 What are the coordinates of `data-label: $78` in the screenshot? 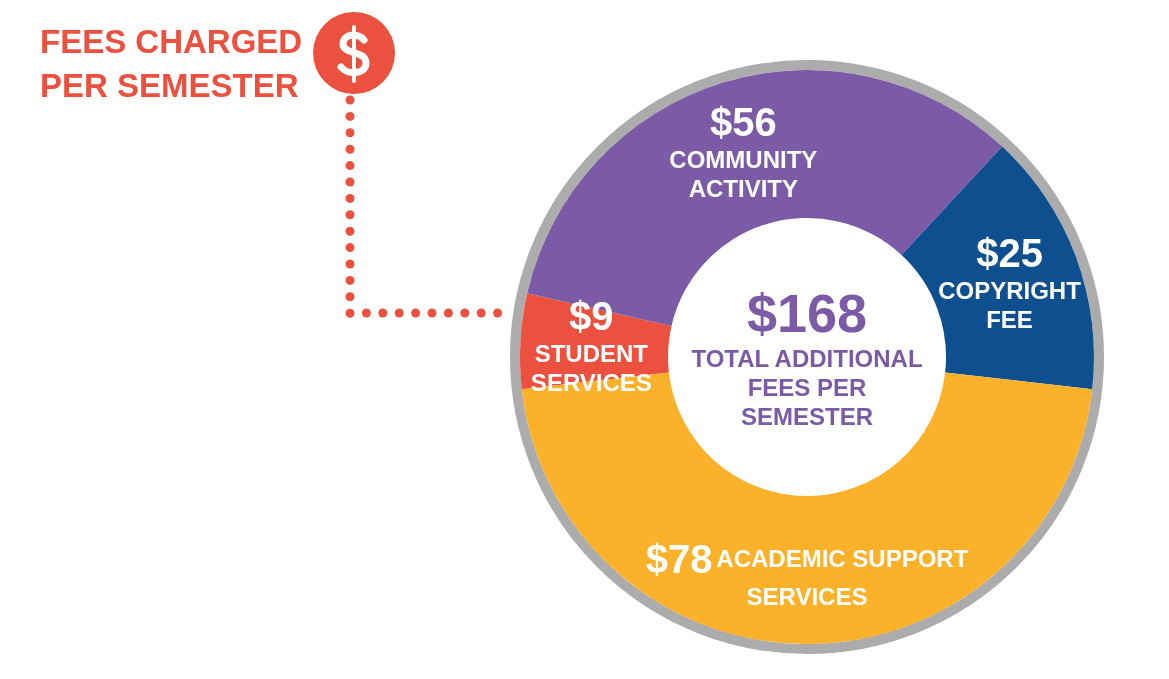 It's located at (679, 558).